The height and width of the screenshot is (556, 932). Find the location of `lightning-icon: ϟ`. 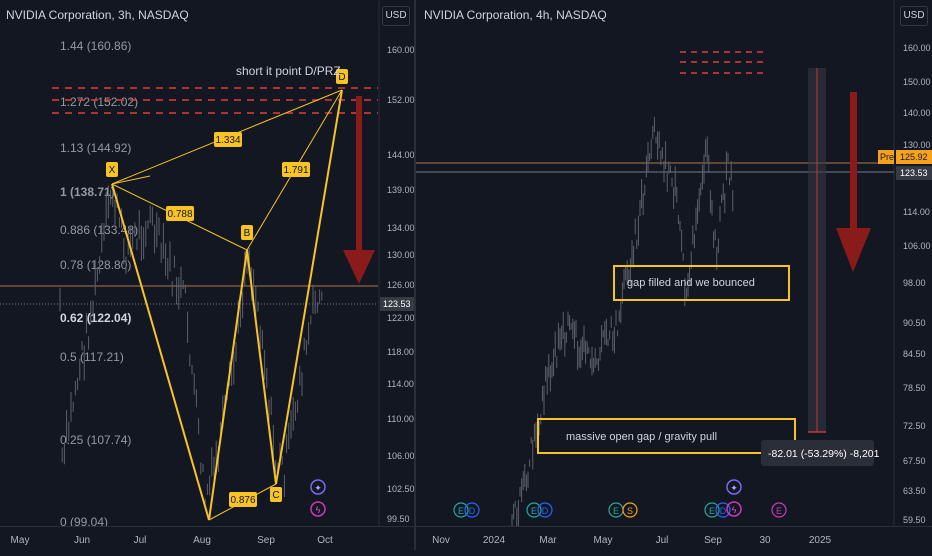

lightning-icon: ϟ is located at coordinates (318, 510).